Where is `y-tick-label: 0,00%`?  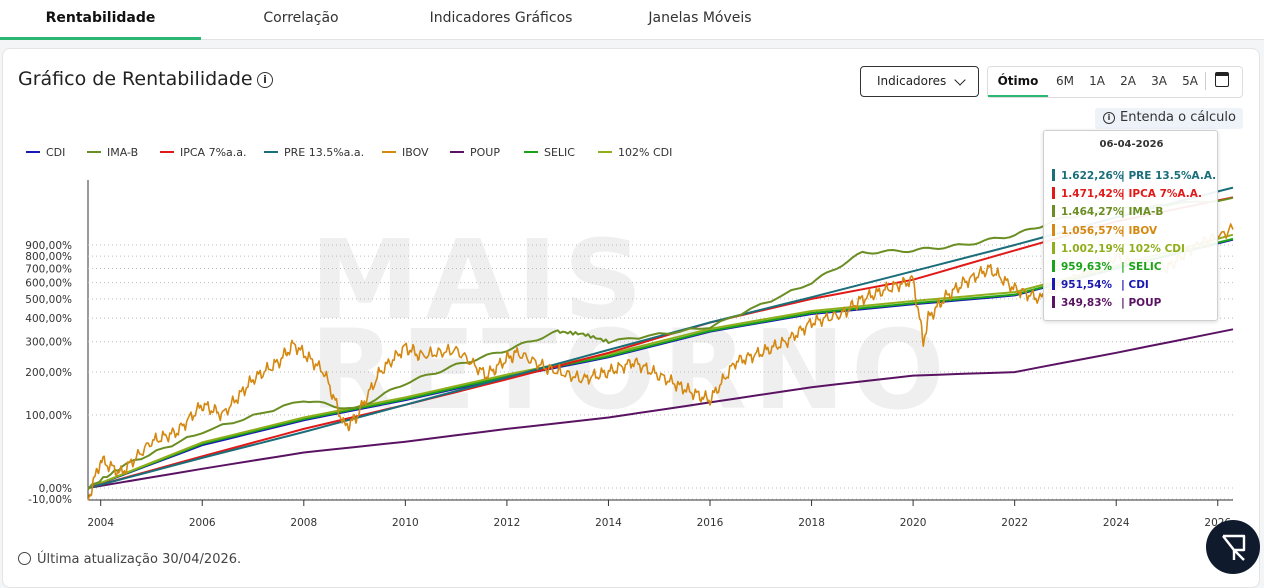
y-tick-label: 0,00% is located at coordinates (55, 489).